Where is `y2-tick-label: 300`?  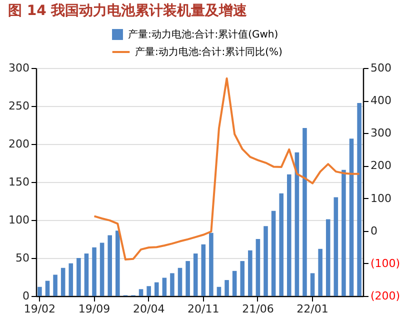
y2-tick-label: 300 is located at coordinates (381, 133).